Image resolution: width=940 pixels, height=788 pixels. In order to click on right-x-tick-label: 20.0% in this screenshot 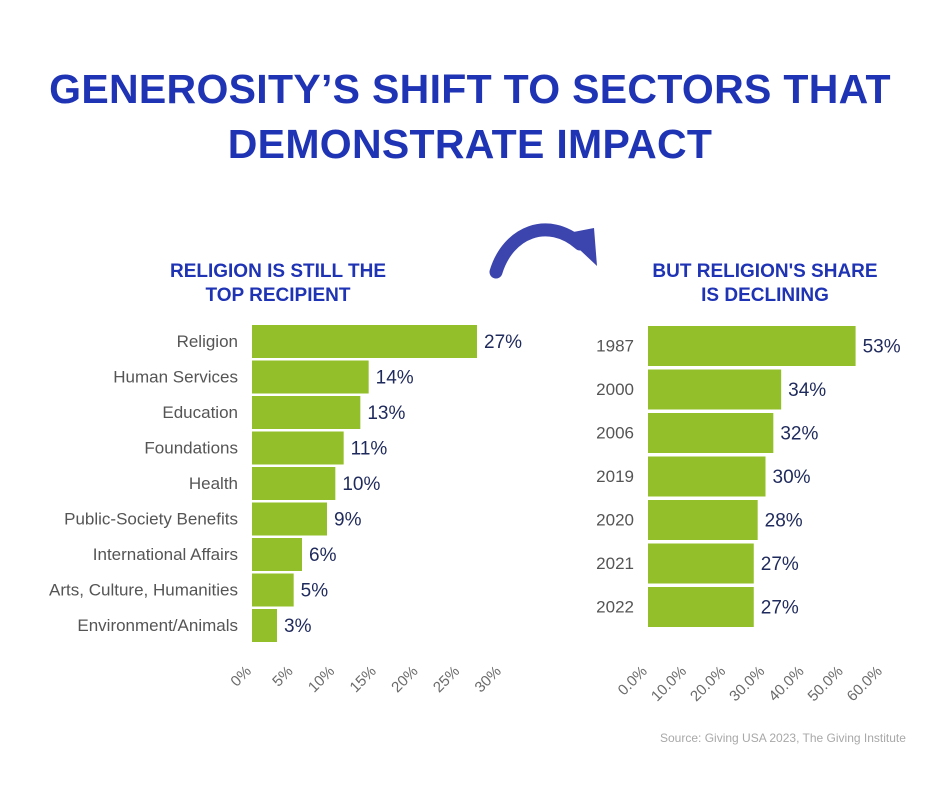, I will do `click(708, 684)`.